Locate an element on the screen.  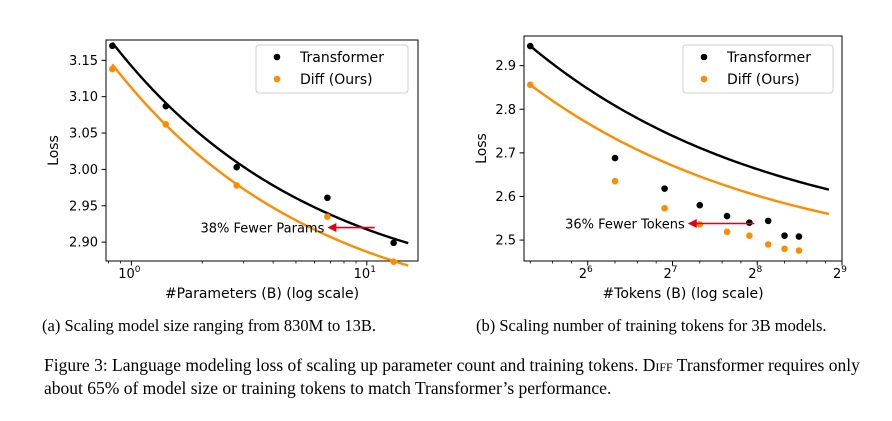
annotation-text: 36% Fewer Tokens is located at coordinates (625, 225).